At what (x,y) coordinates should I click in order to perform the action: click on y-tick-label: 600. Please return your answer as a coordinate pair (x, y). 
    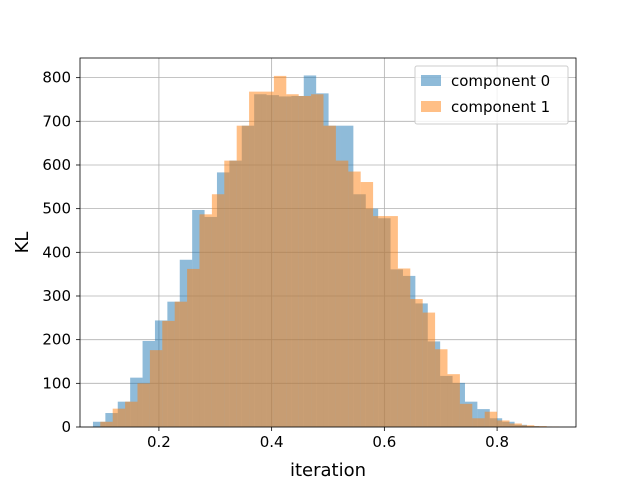
    Looking at the image, I should click on (56, 165).